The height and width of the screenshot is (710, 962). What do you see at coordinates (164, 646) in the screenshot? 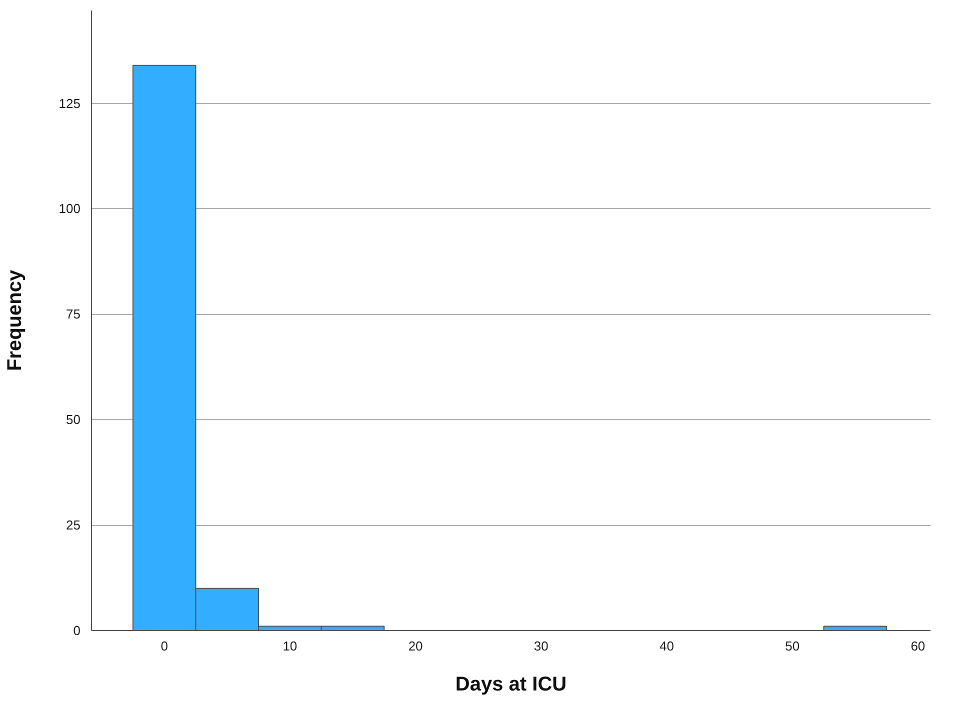
I see `x-tick-label: 0` at bounding box center [164, 646].